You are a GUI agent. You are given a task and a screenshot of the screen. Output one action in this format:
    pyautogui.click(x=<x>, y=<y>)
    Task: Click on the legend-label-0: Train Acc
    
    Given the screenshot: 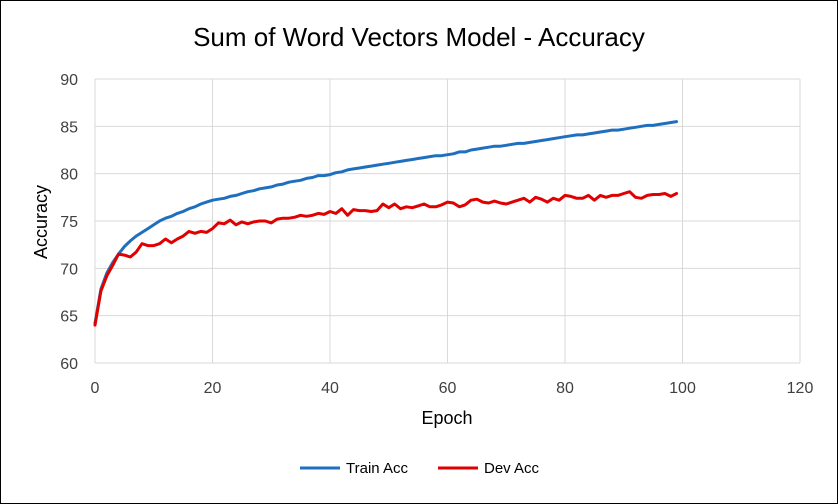 What is the action you would take?
    pyautogui.click(x=377, y=468)
    